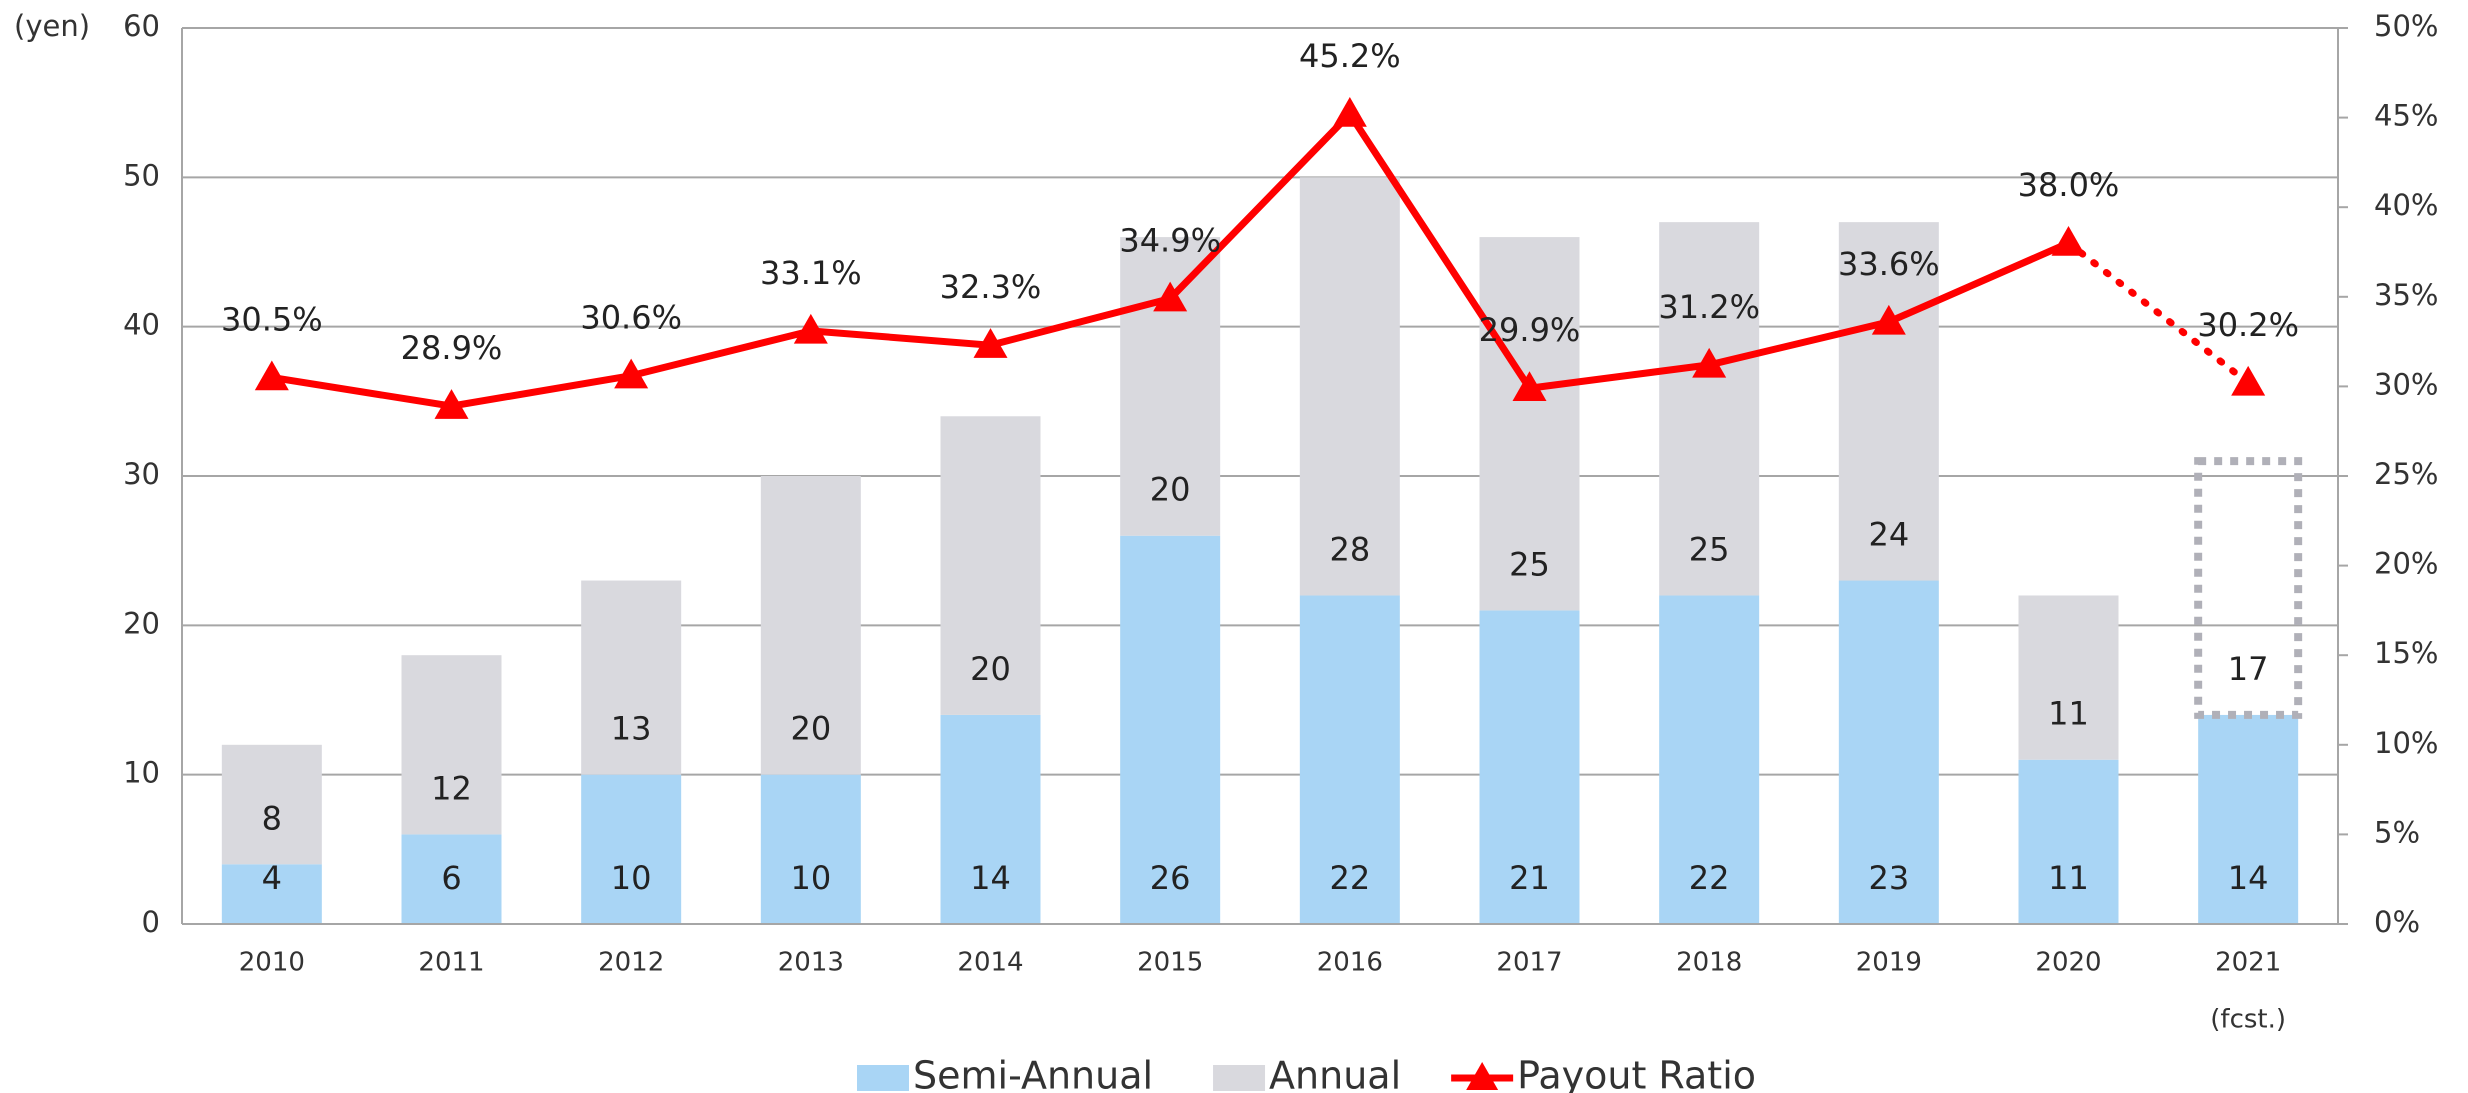 The image size is (2468, 1093). I want to click on y2-tick-label: 10%, so click(2406, 743).